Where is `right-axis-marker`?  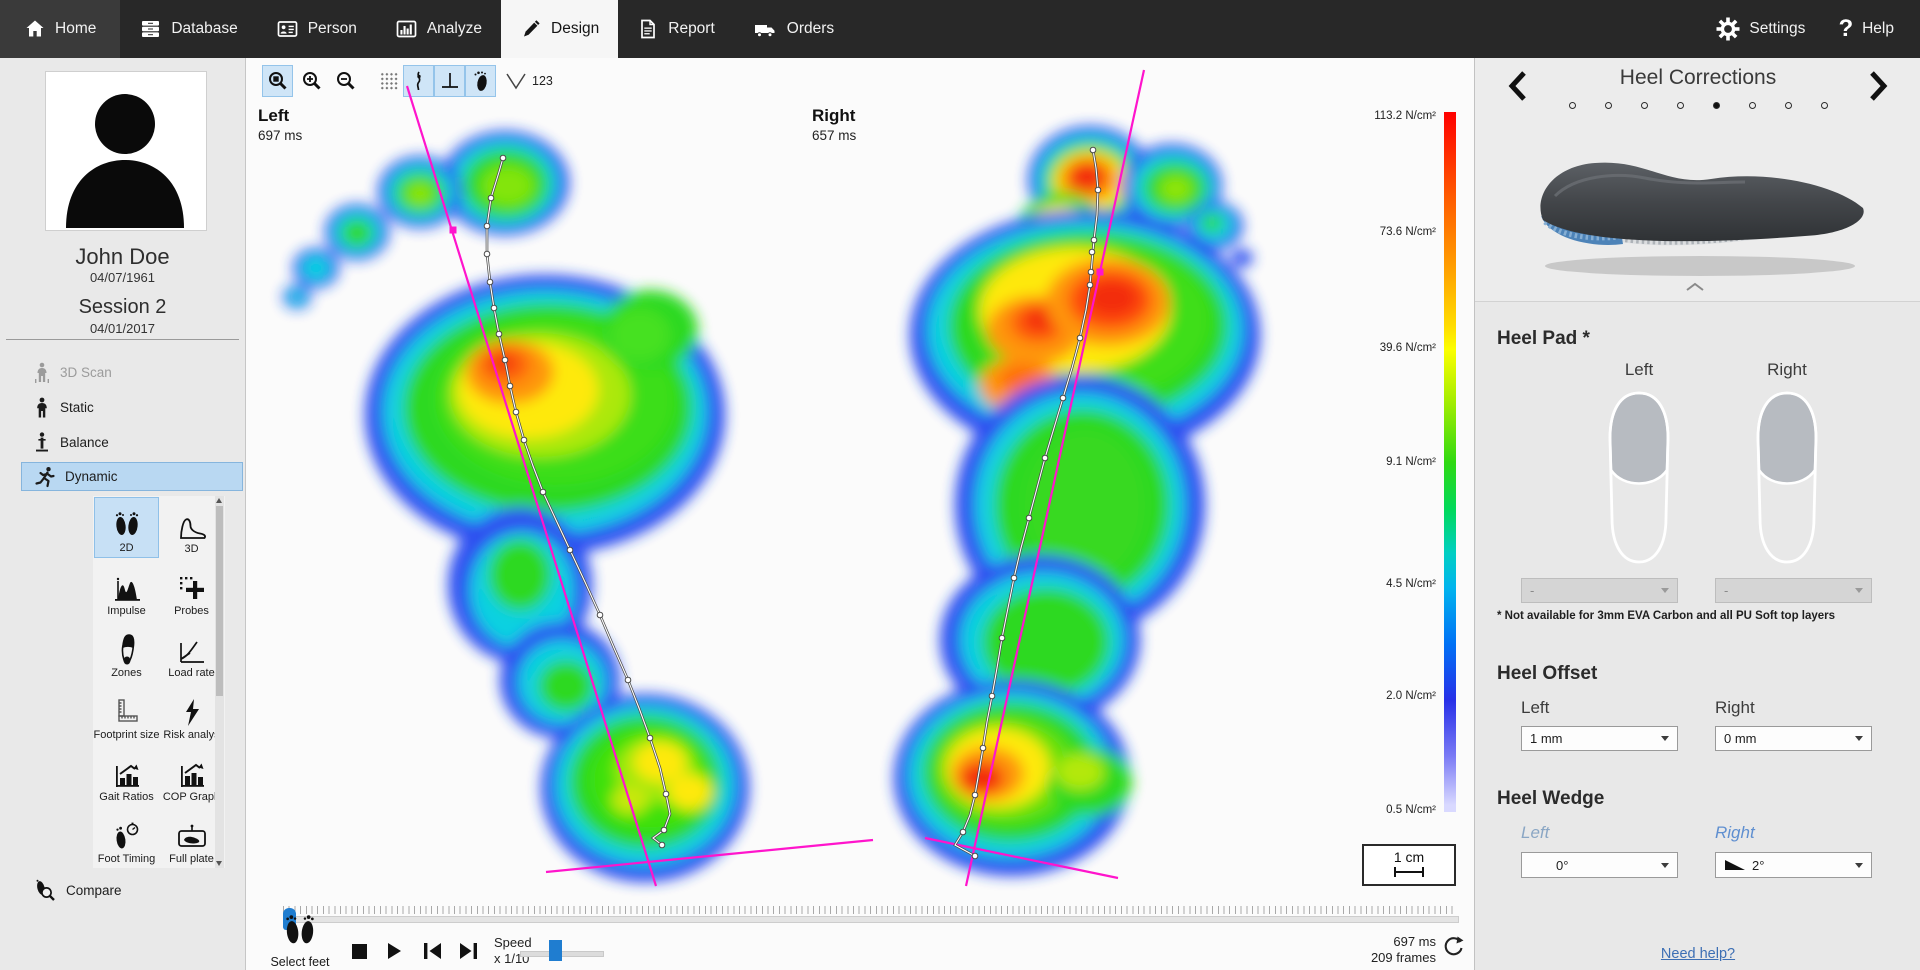 right-axis-marker is located at coordinates (1100, 272).